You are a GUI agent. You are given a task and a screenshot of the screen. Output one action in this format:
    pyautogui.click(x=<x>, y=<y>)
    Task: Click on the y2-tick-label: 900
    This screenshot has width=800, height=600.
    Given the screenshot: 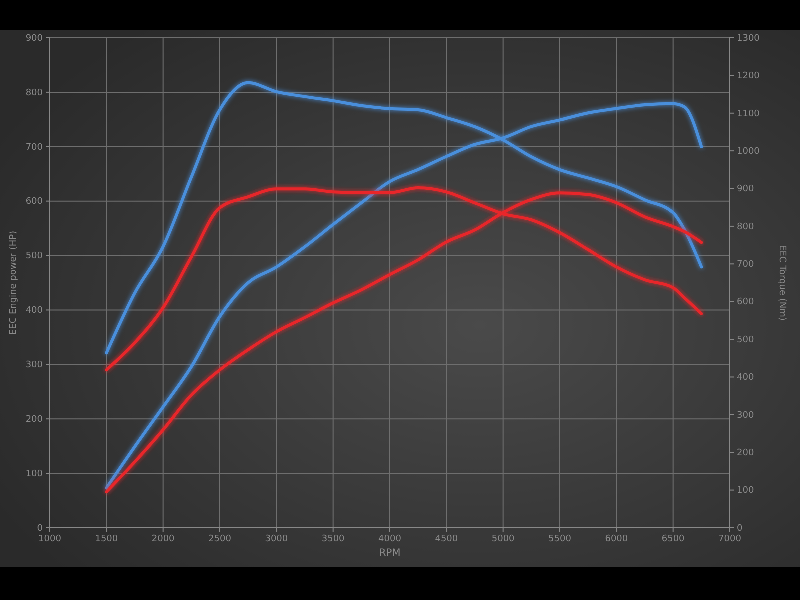 What is the action you would take?
    pyautogui.click(x=745, y=189)
    